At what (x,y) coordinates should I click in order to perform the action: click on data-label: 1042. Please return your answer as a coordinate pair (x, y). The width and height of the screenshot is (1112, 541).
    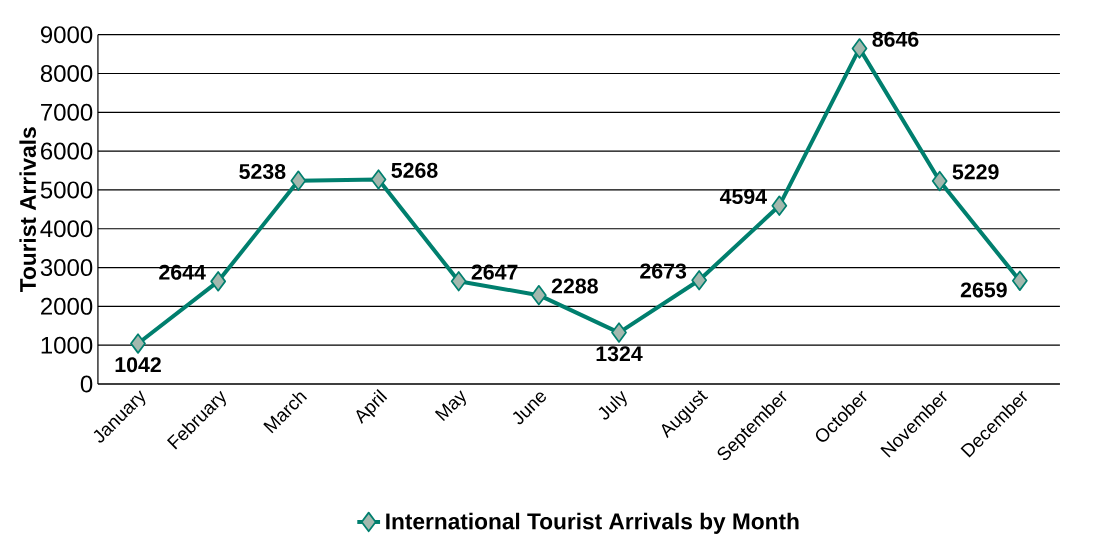
    Looking at the image, I should click on (138, 365).